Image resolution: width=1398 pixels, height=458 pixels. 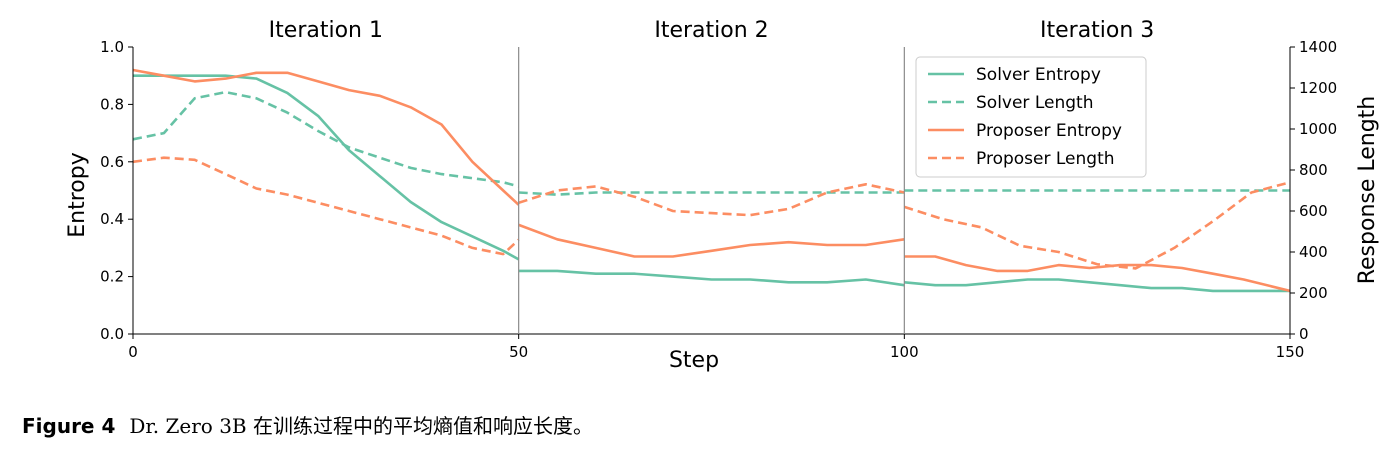 What do you see at coordinates (1038, 75) in the screenshot?
I see `legend-entry: Solver Entropy` at bounding box center [1038, 75].